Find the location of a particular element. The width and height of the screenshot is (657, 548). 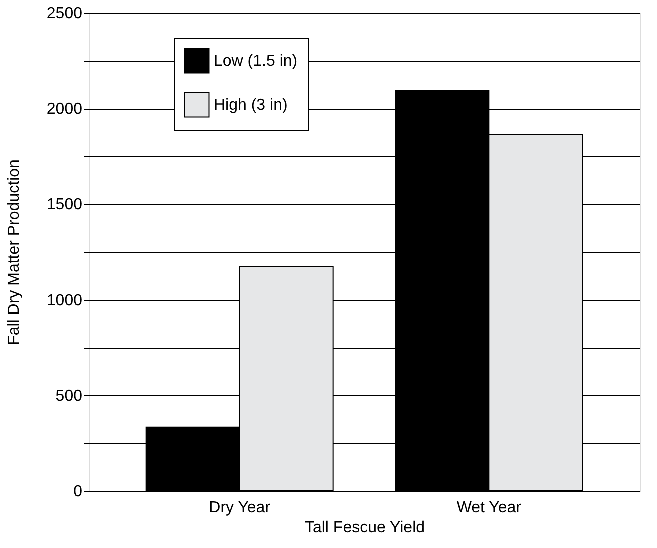

x-tick-label: Wet Year is located at coordinates (489, 508).